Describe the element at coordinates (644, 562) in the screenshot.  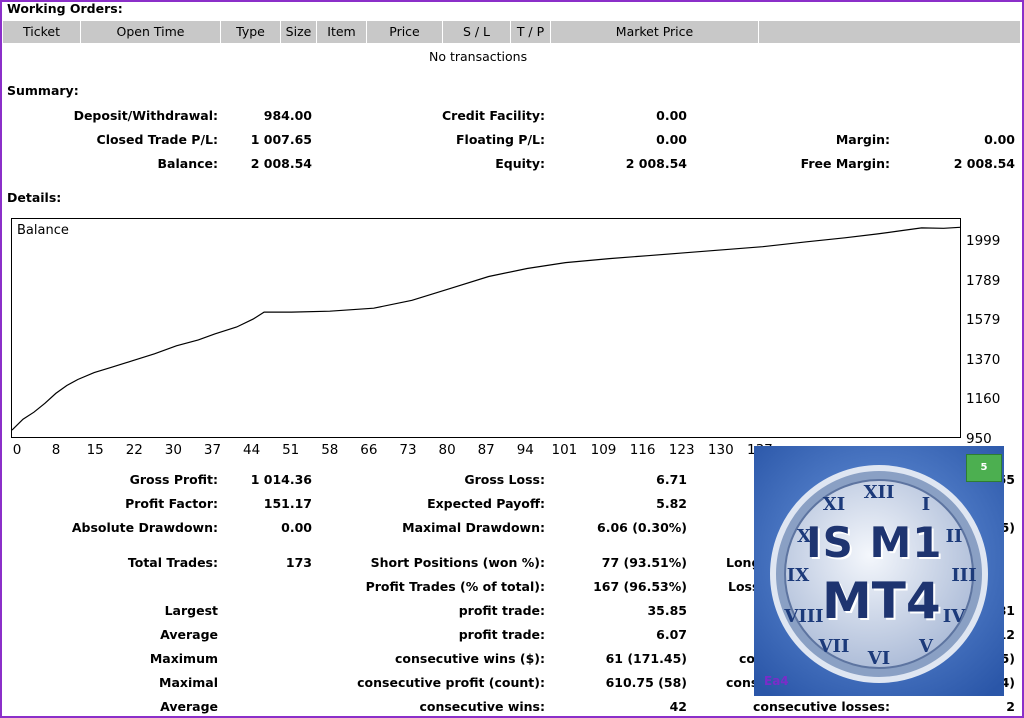
I see `short-positions-value: 77 (93.51%)` at that location.